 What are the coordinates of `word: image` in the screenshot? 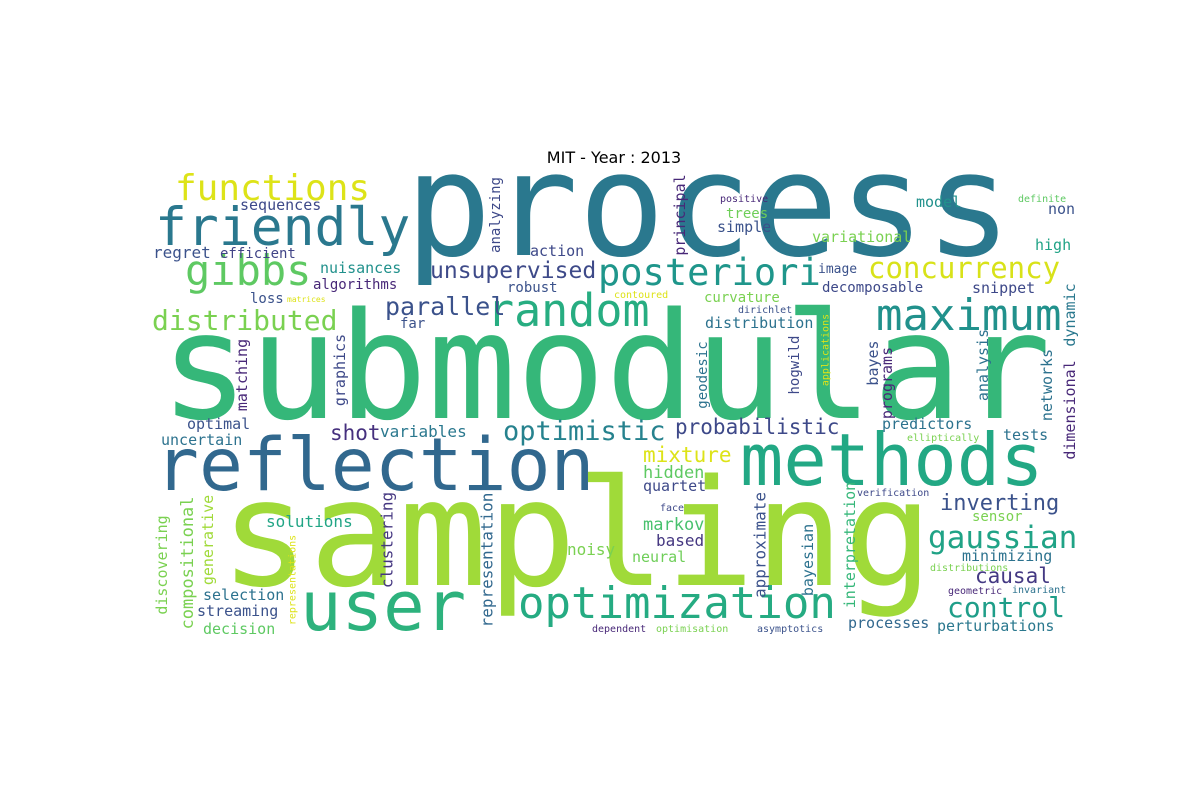 It's located at (837, 269).